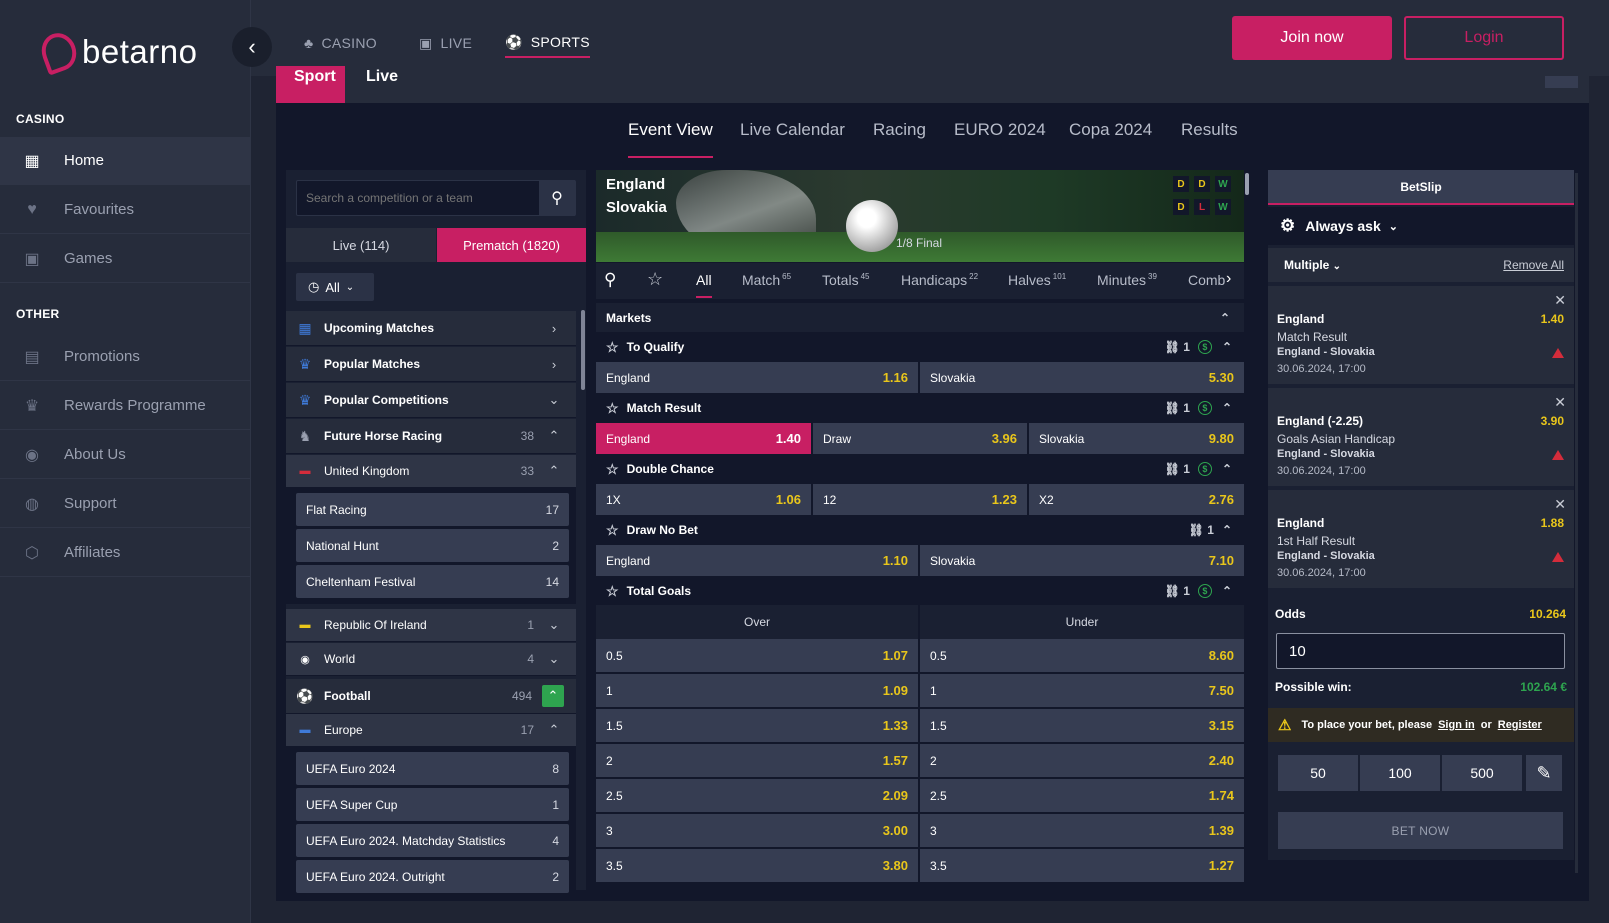 This screenshot has height=923, width=1609. What do you see at coordinates (125, 504) in the screenshot?
I see `sidebar-item-support: ◍ Support` at bounding box center [125, 504].